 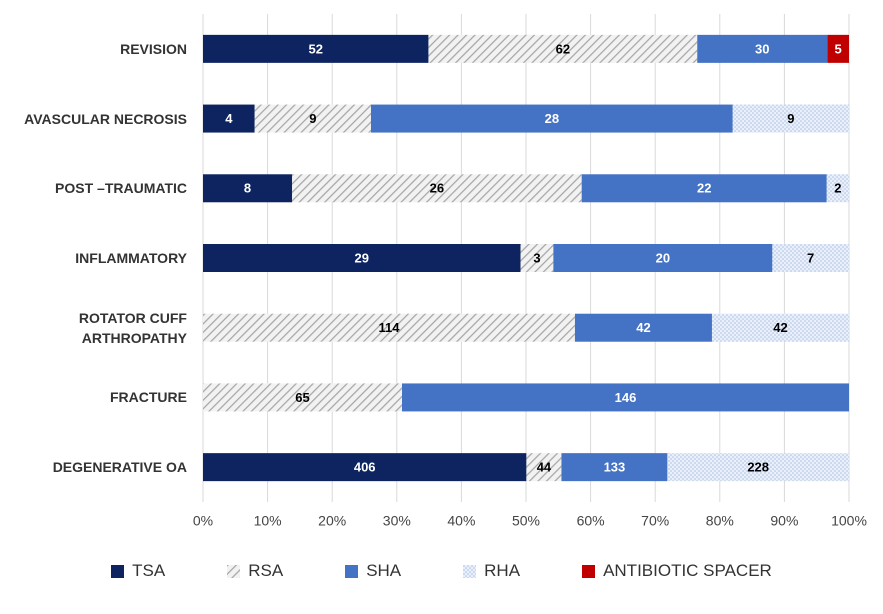 I want to click on data-label: 406, so click(x=365, y=467).